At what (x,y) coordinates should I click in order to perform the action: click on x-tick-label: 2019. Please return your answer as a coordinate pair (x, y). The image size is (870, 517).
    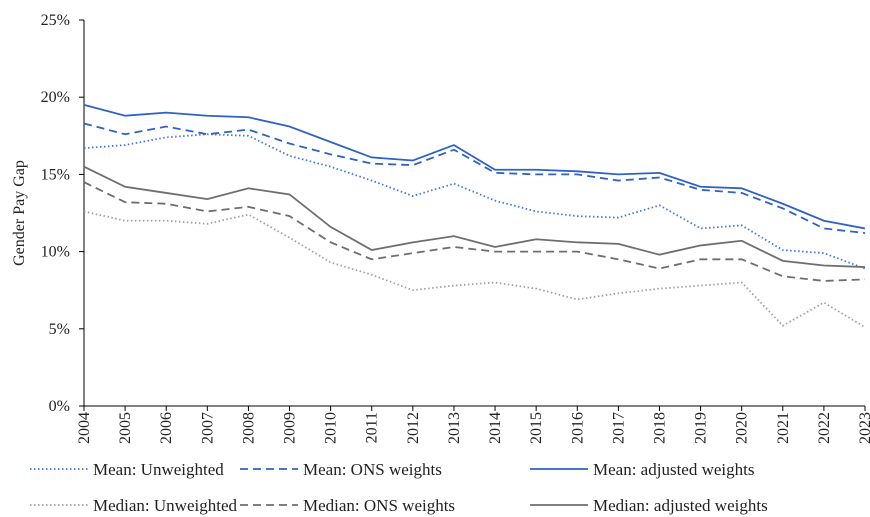
    Looking at the image, I should click on (701, 428).